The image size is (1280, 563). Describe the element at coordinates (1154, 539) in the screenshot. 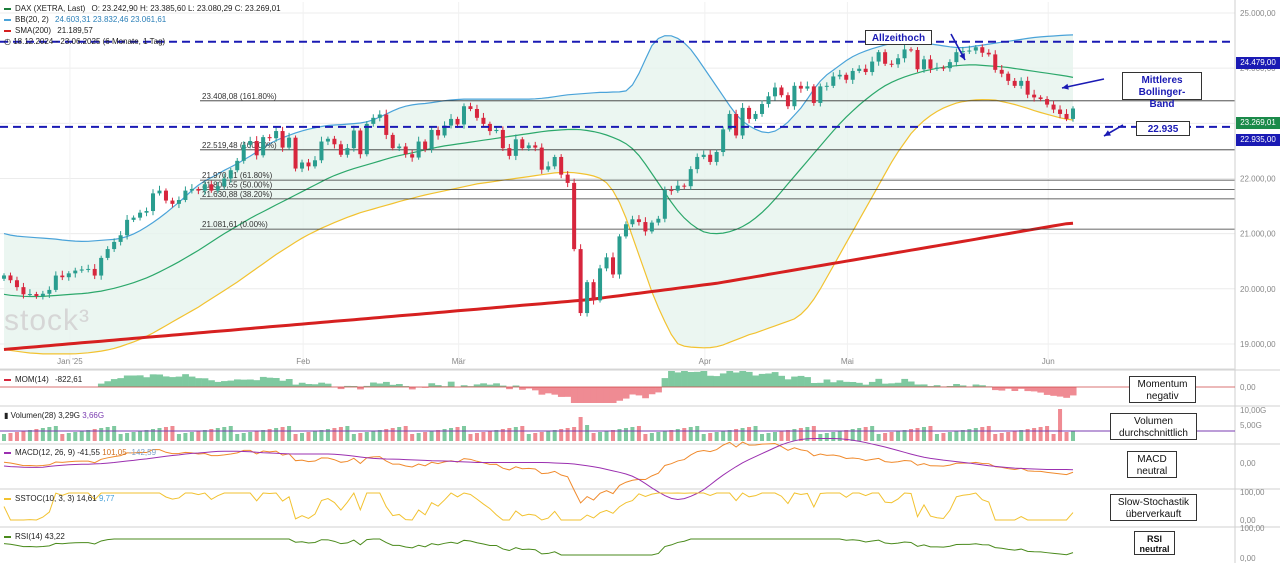

I see `note-rsi-line1: RSI` at that location.